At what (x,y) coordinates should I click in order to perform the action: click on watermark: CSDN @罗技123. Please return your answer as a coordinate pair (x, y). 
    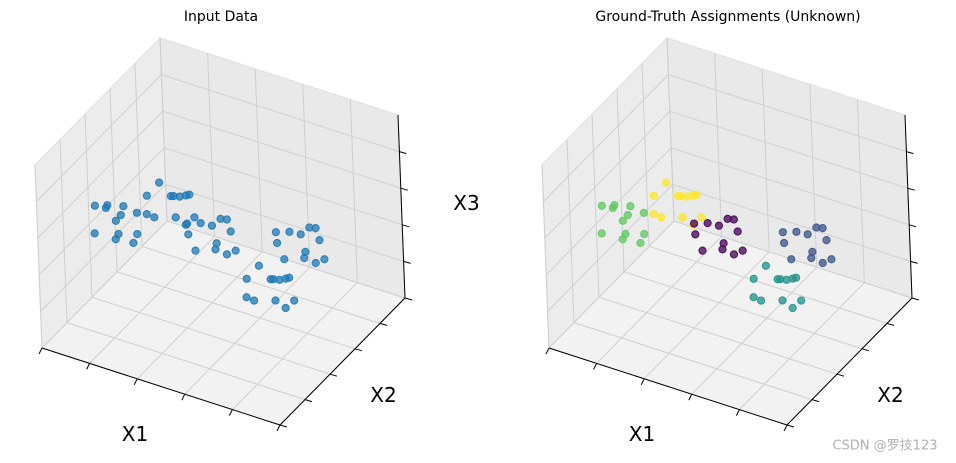
    Looking at the image, I should click on (884, 446).